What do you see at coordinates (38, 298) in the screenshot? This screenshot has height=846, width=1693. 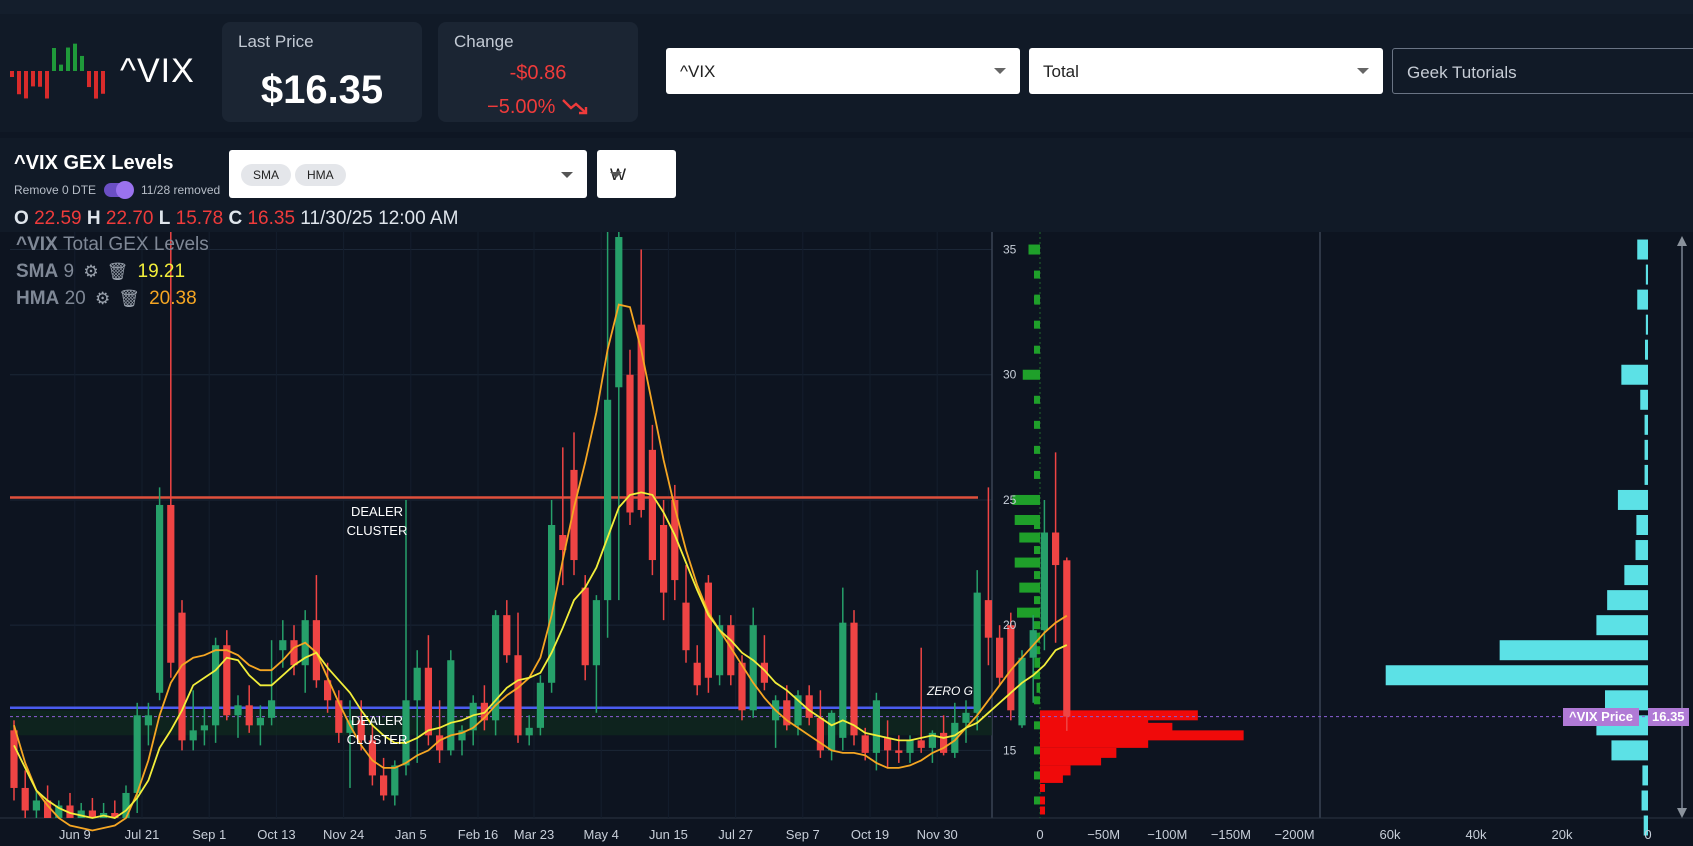 I see `hma-name: HMA` at bounding box center [38, 298].